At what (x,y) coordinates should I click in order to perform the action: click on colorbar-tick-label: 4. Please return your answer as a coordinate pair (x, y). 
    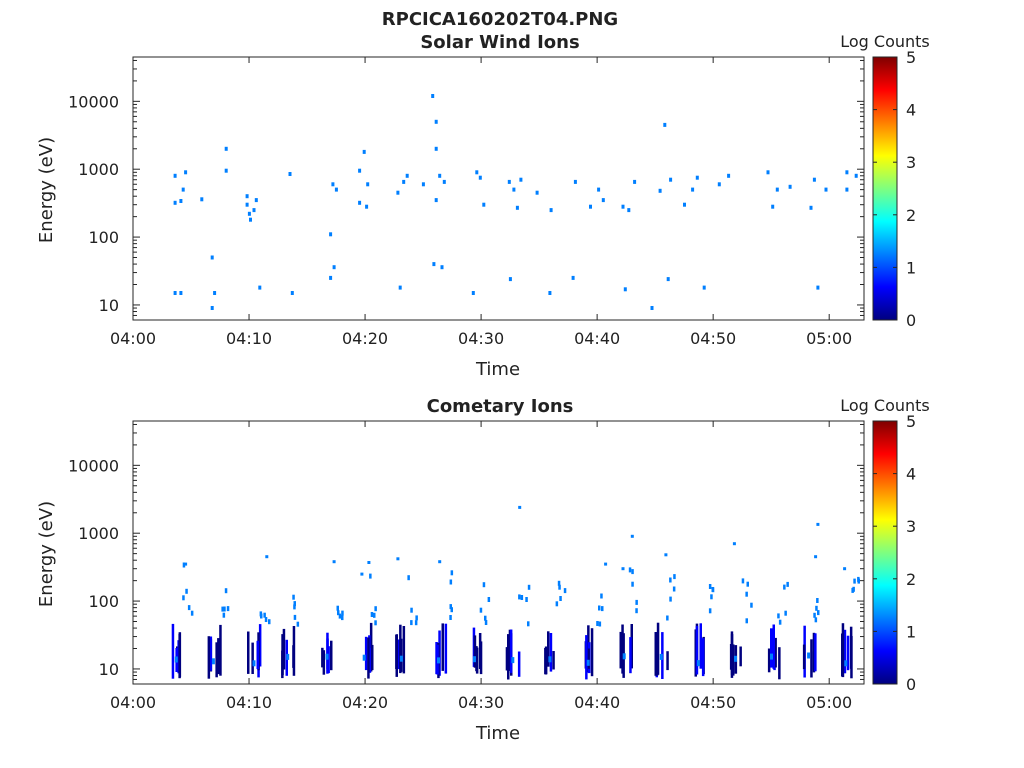
    Looking at the image, I should click on (911, 110).